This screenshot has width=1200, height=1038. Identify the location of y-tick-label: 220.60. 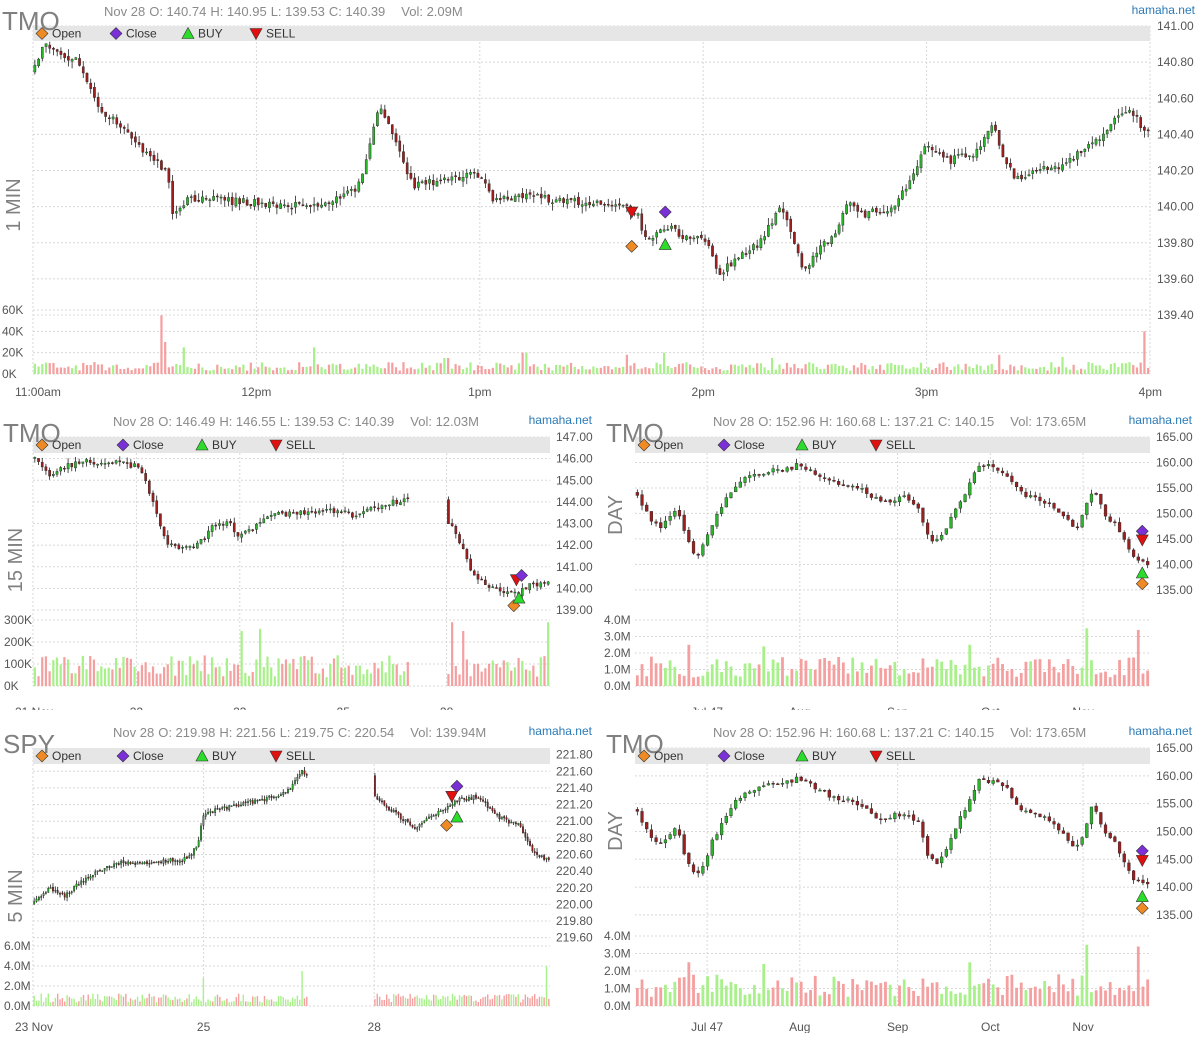
(574, 854).